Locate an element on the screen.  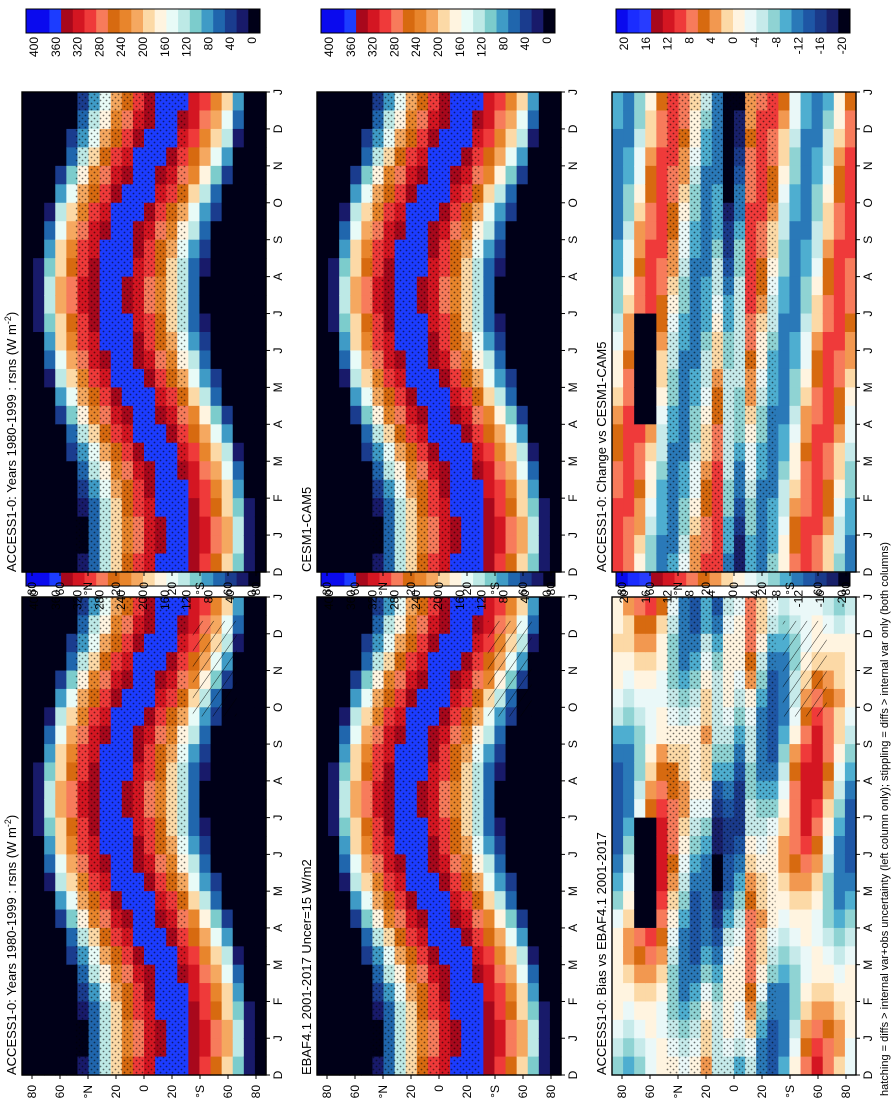
colorbar-label: 20 is located at coordinates (624, 597).